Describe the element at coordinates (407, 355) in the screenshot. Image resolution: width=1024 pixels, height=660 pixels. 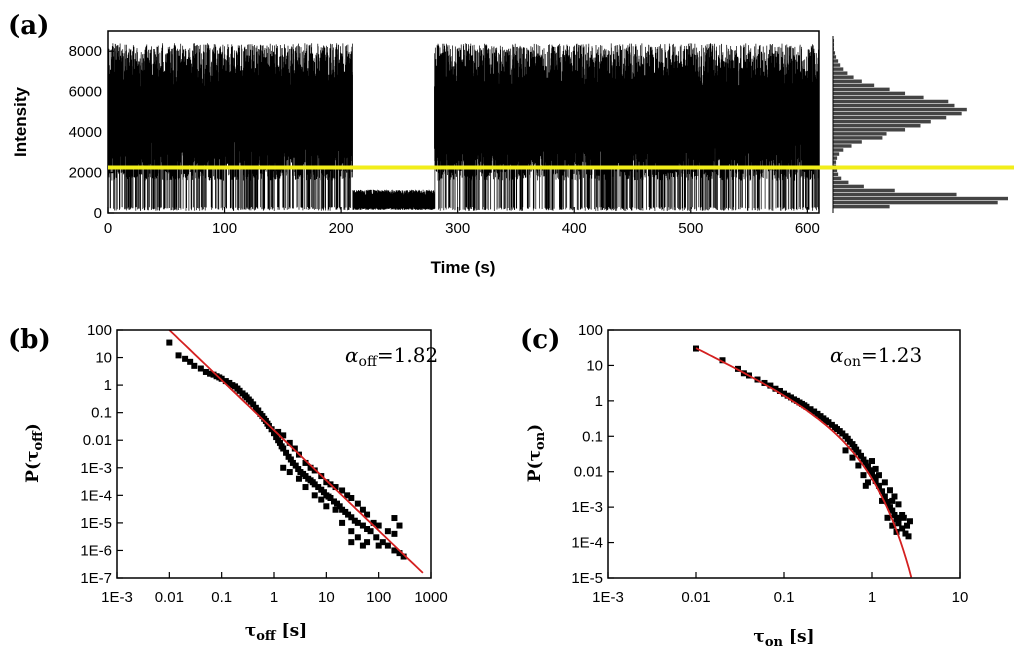
I see `alpha-value: =1.82` at that location.